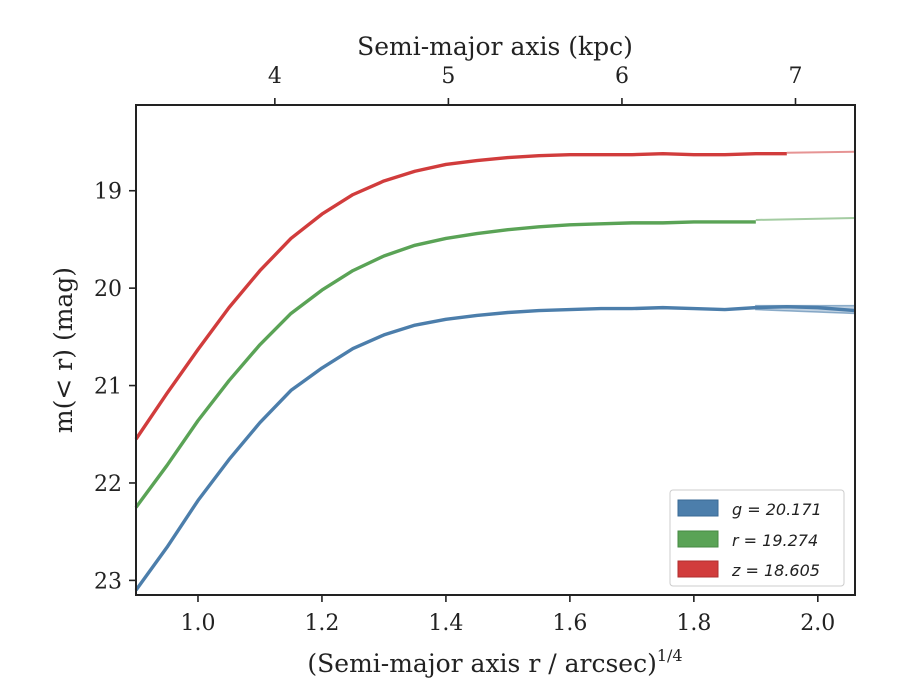 The height and width of the screenshot is (700, 900). Describe the element at coordinates (569, 623) in the screenshot. I see `x-tick-label: 1.6` at that location.